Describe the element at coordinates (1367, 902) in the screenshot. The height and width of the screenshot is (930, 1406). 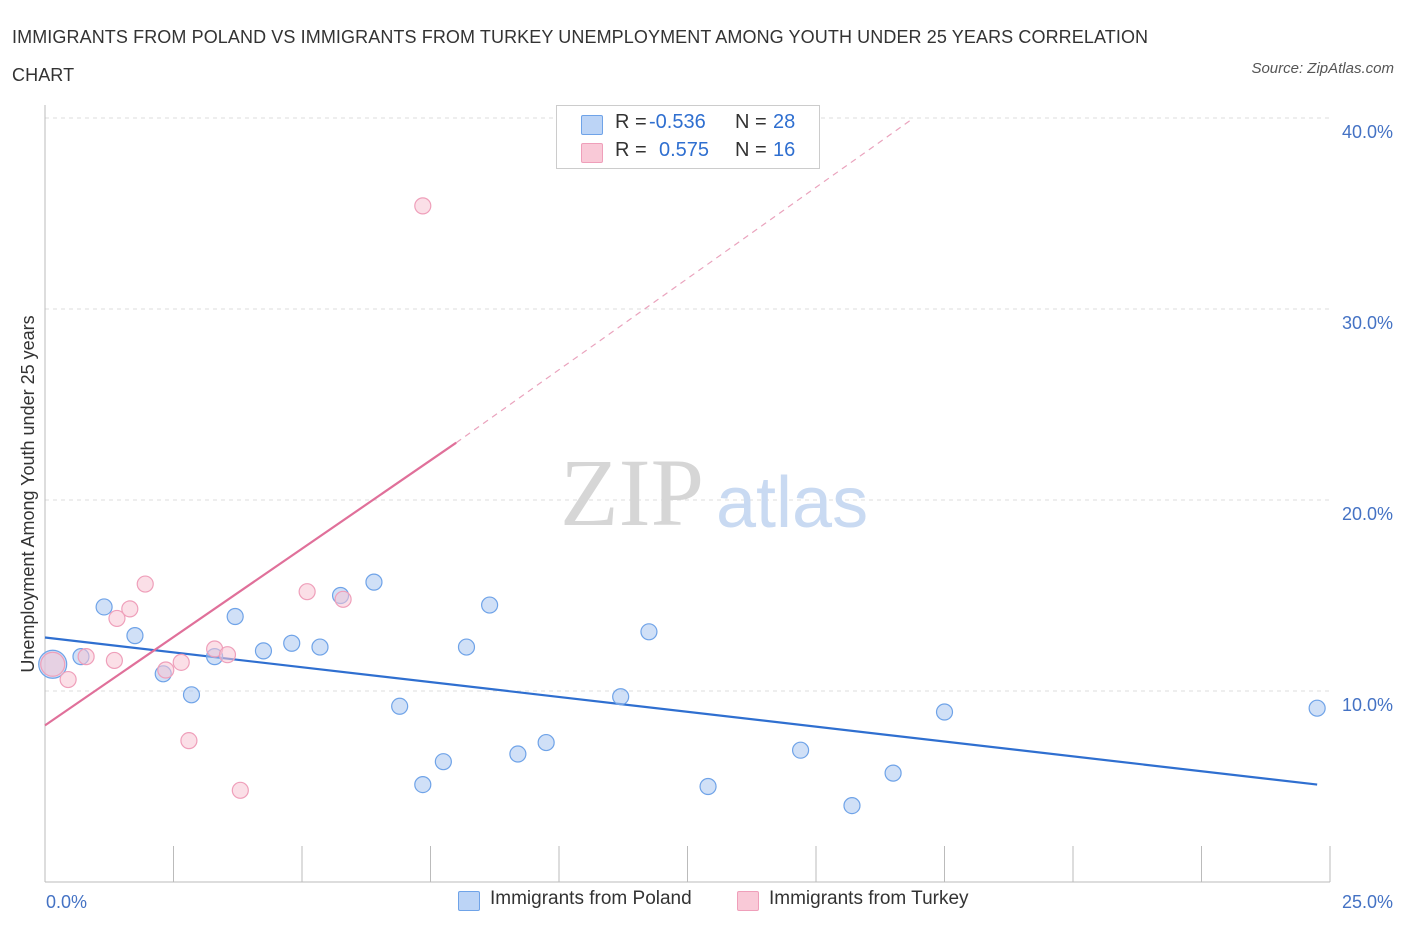
I see `x-tick-label-max: 25.0%` at that location.